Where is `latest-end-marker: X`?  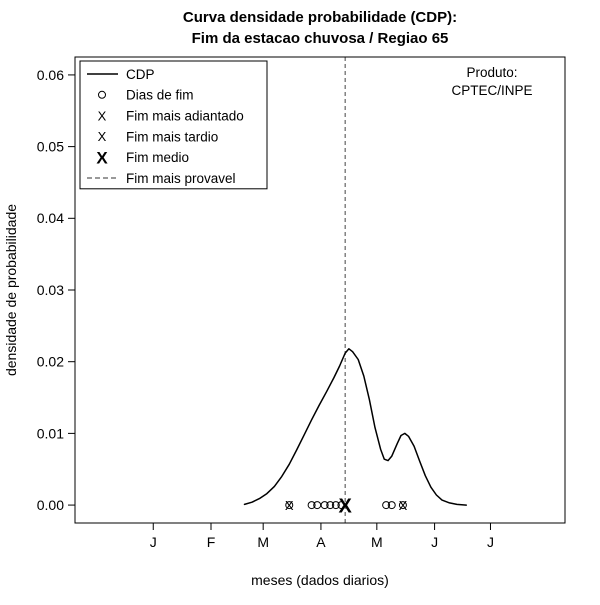 latest-end-marker: X is located at coordinates (403, 505).